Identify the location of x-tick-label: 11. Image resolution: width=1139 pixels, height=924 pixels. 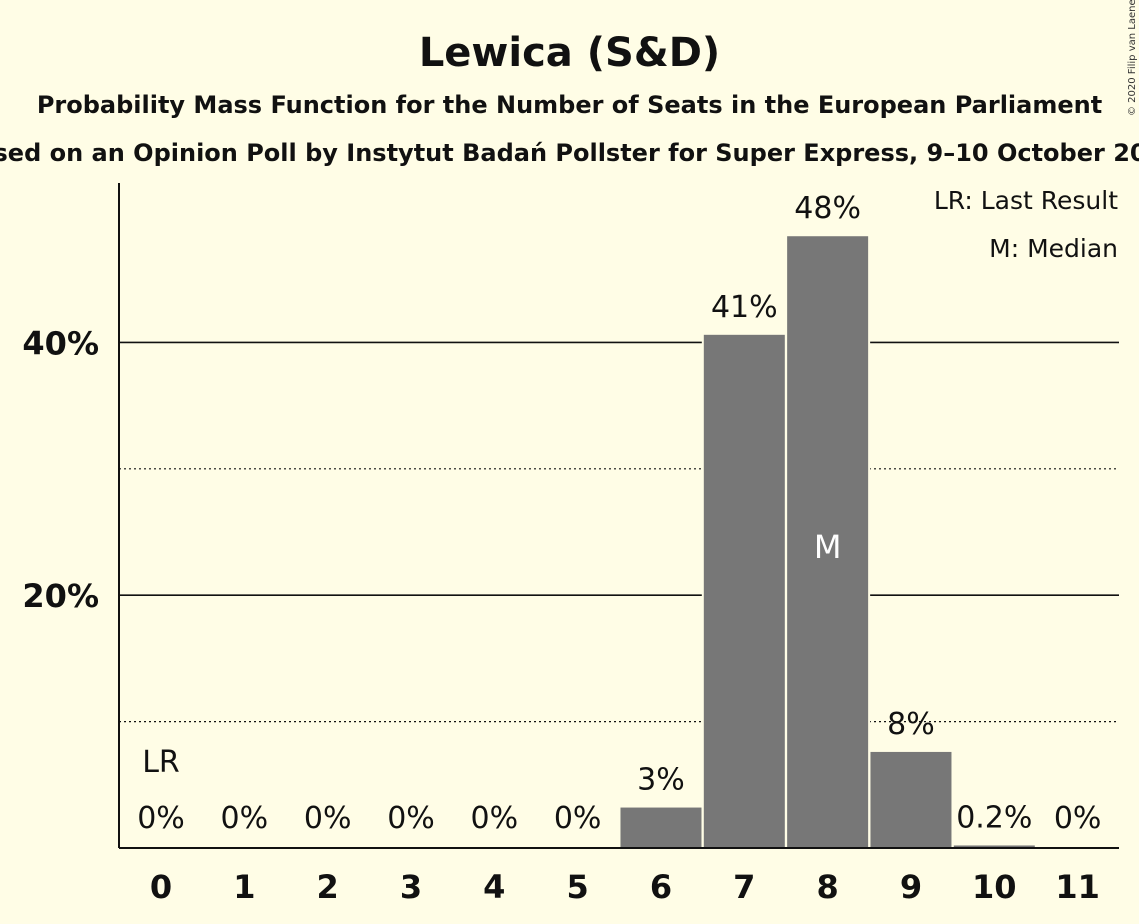
(1077, 887).